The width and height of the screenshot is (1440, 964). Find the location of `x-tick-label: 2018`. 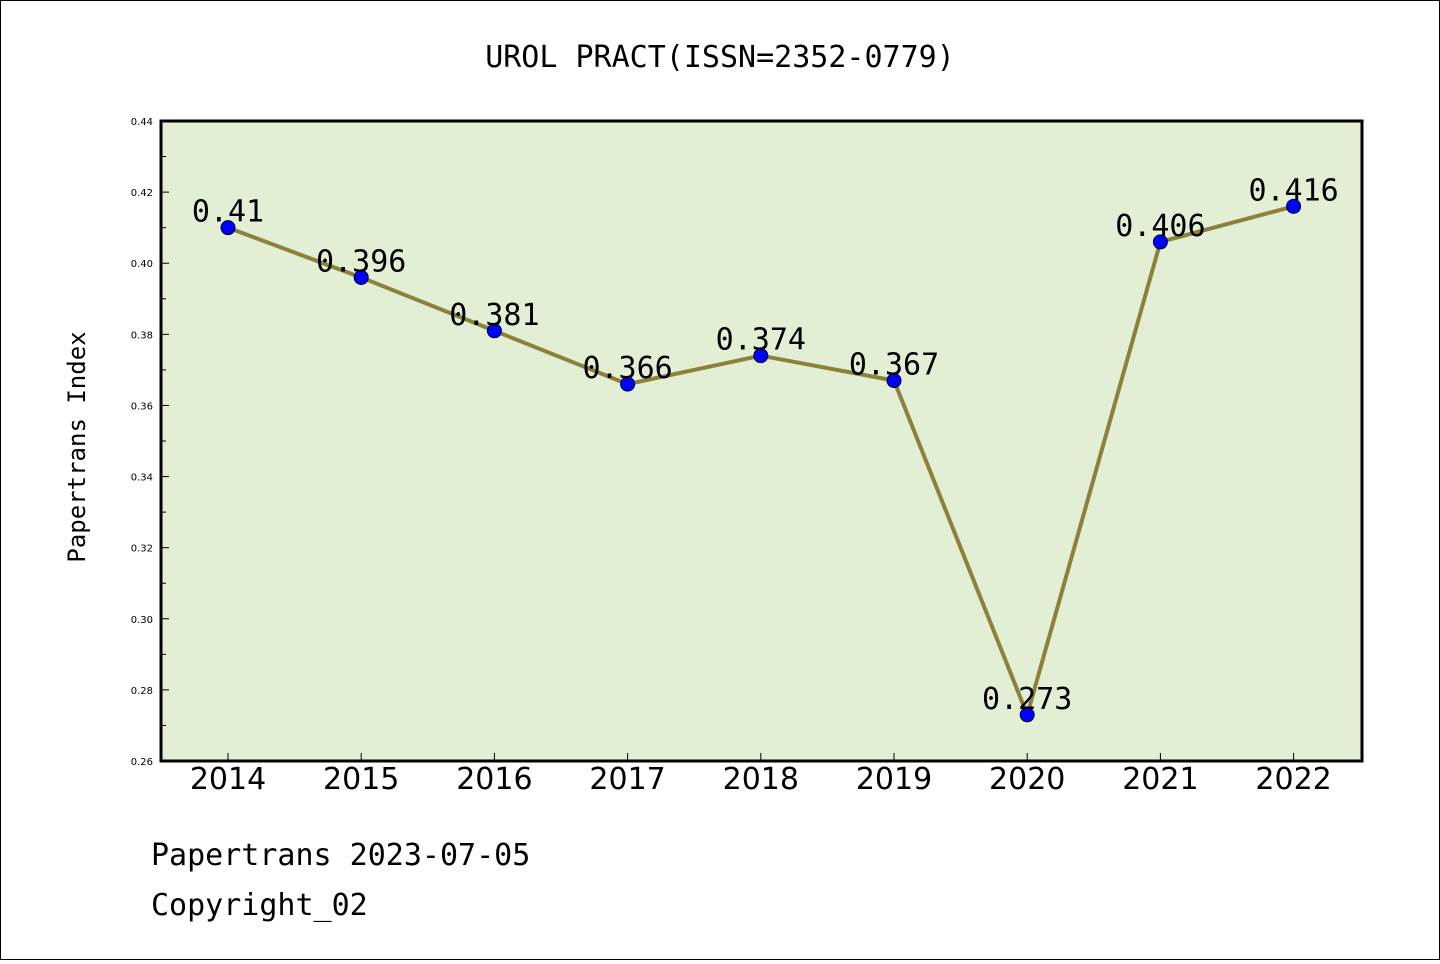

x-tick-label: 2018 is located at coordinates (761, 779).